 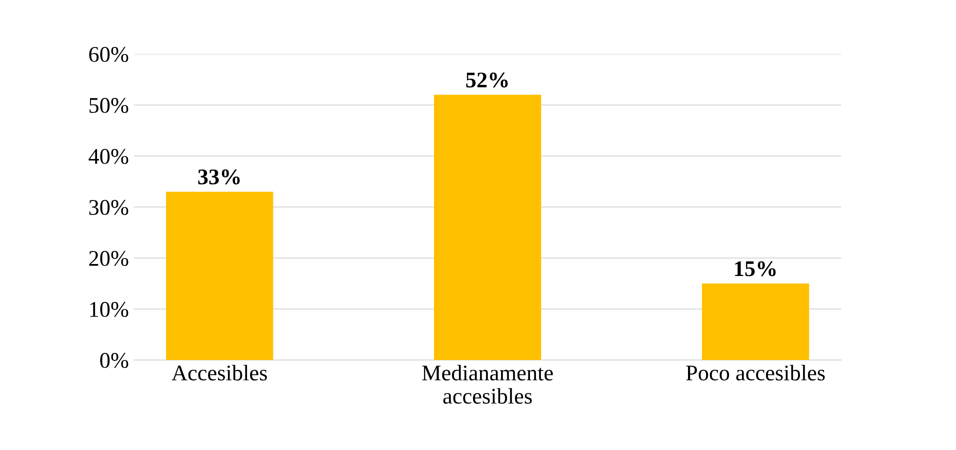 I want to click on y-tick-label: 60%, so click(x=108, y=54).